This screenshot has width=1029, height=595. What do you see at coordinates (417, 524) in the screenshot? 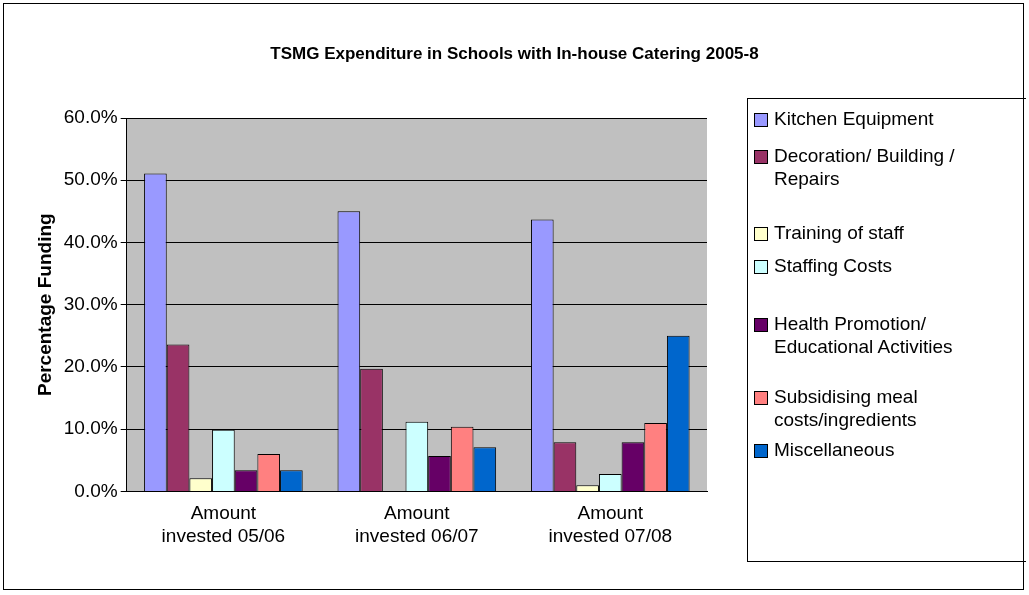
I see `x-tick-label: Amount invested 06/07` at bounding box center [417, 524].